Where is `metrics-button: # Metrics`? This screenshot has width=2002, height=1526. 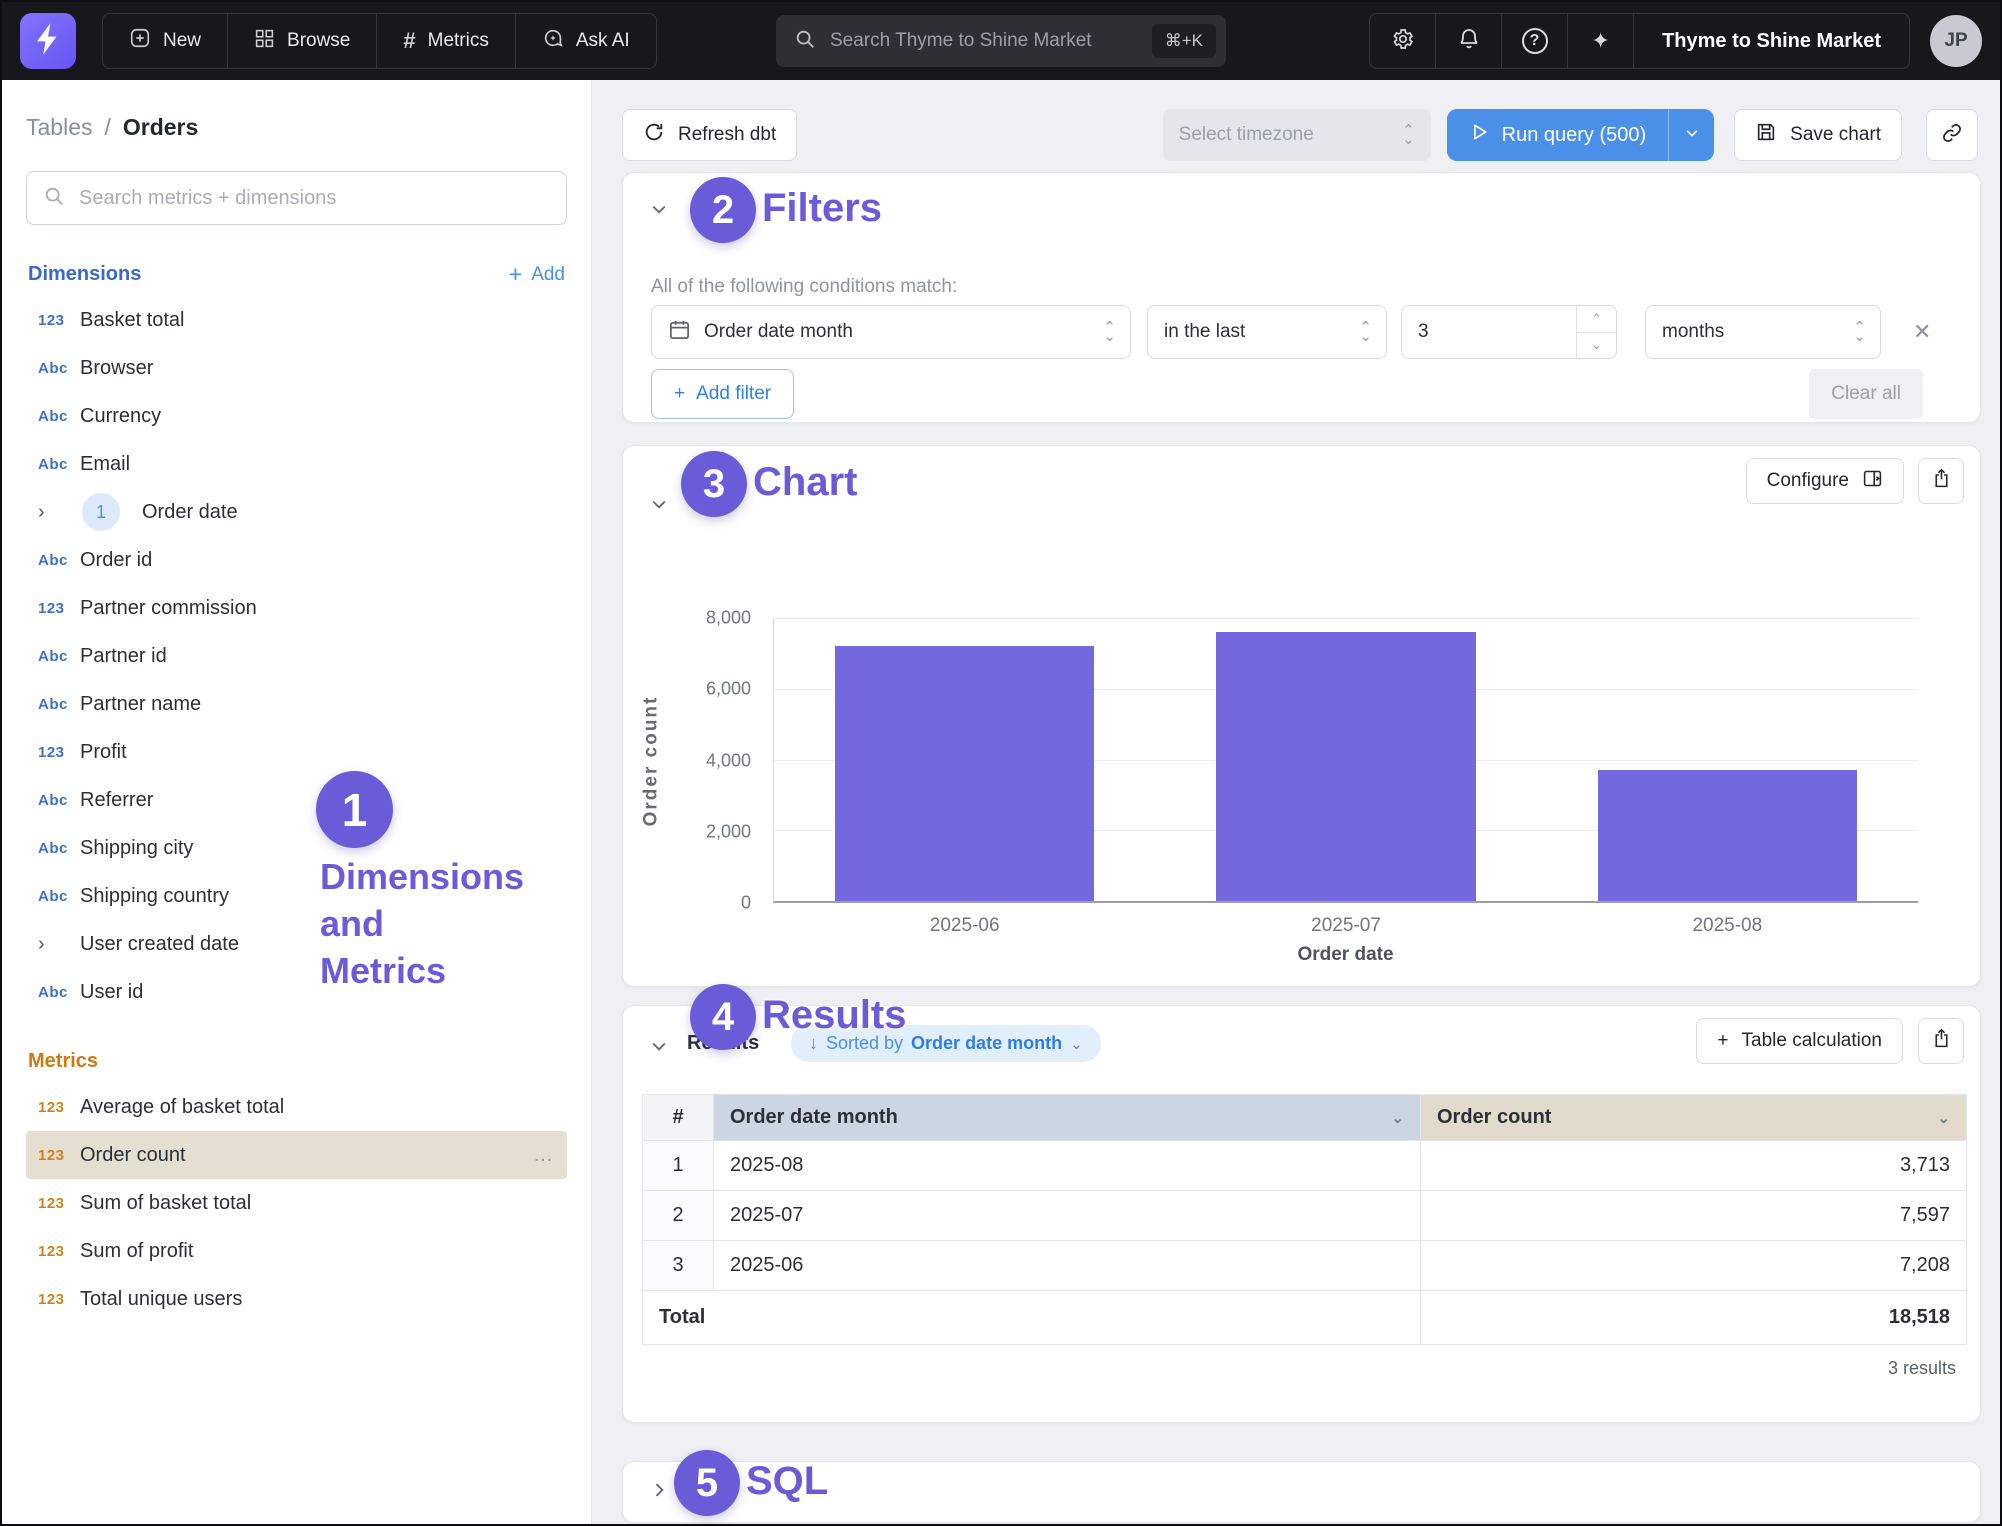
metrics-button: # Metrics is located at coordinates (446, 41).